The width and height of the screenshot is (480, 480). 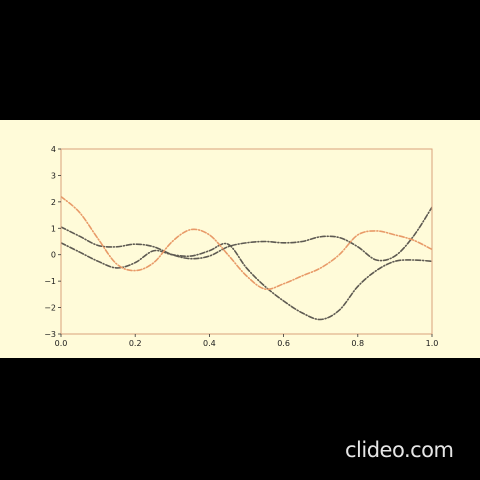 What do you see at coordinates (53, 175) in the screenshot?
I see `y-tick-label: 3` at bounding box center [53, 175].